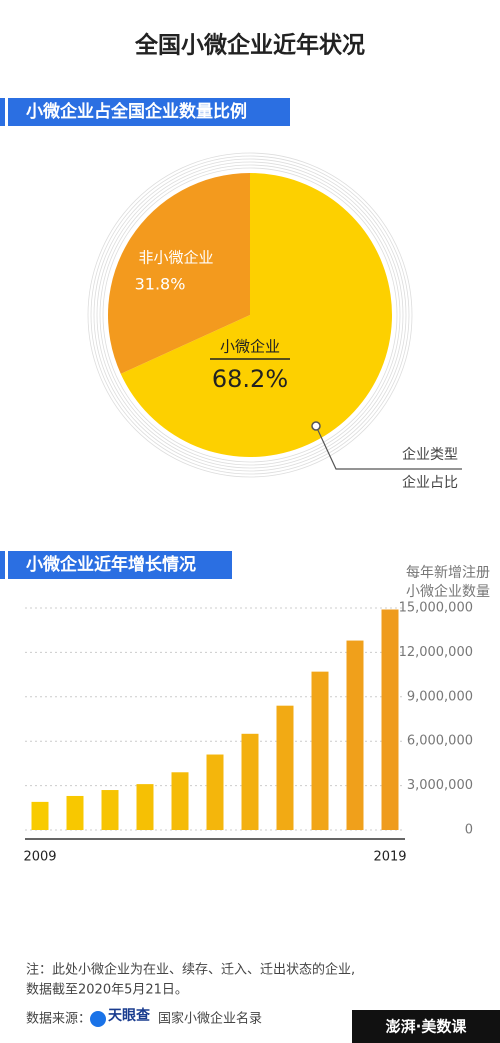  Describe the element at coordinates (436, 652) in the screenshot. I see `y-tick-label: 12,000,000` at that location.